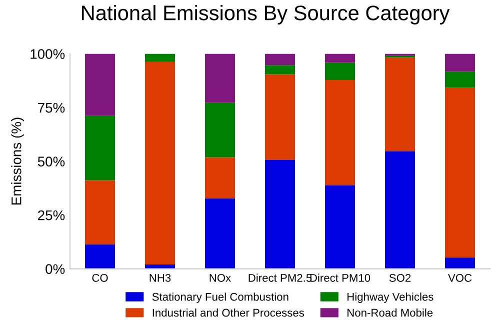 The height and width of the screenshot is (336, 500). Describe the element at coordinates (160, 278) in the screenshot. I see `x-tick-label: NH3` at that location.